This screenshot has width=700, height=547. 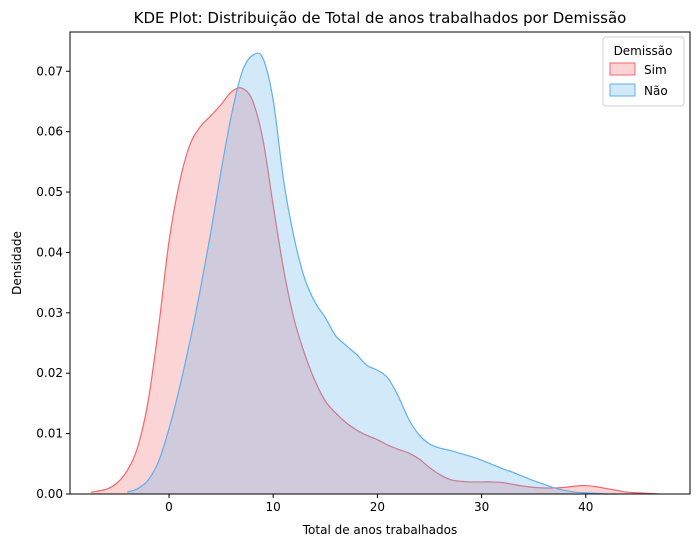 What do you see at coordinates (49, 373) in the screenshot?
I see `y-tick-label: 0.02` at bounding box center [49, 373].